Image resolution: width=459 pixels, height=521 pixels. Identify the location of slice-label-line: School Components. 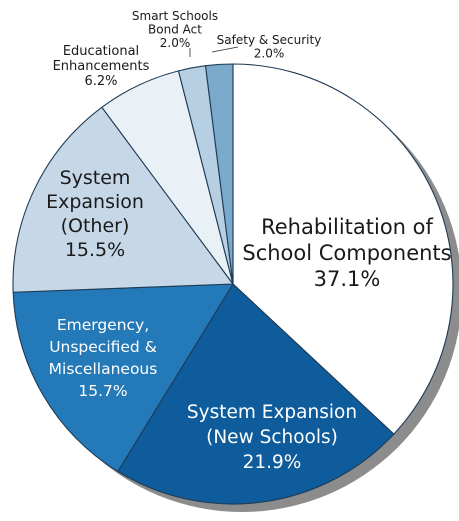
(346, 253).